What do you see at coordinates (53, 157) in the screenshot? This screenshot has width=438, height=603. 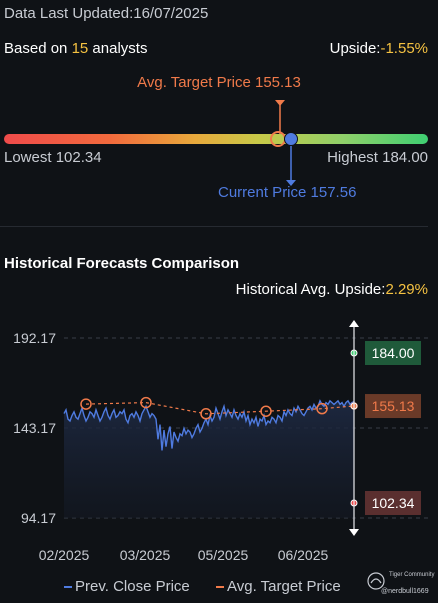 I see `lowest-target-label: Lowest 102.34` at bounding box center [53, 157].